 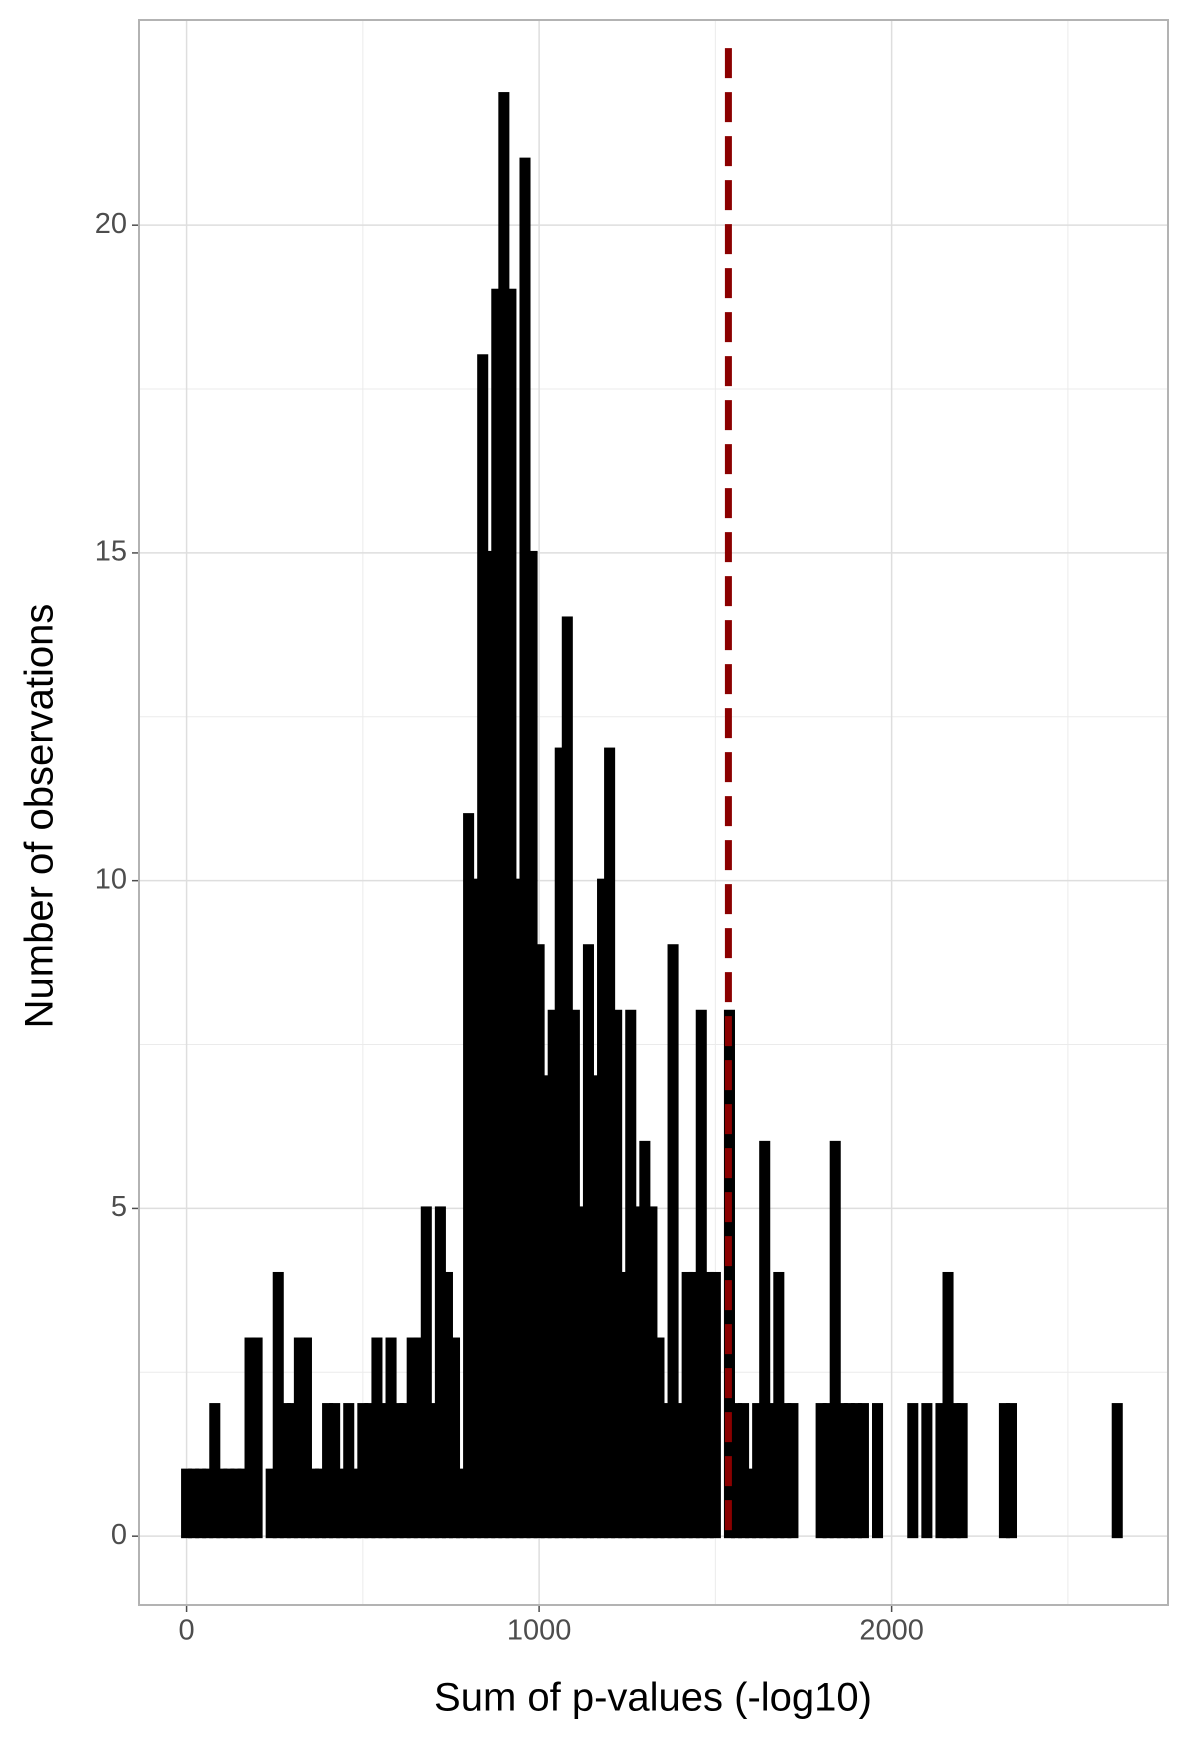 I want to click on y-tick-label: 10, so click(x=111, y=879).